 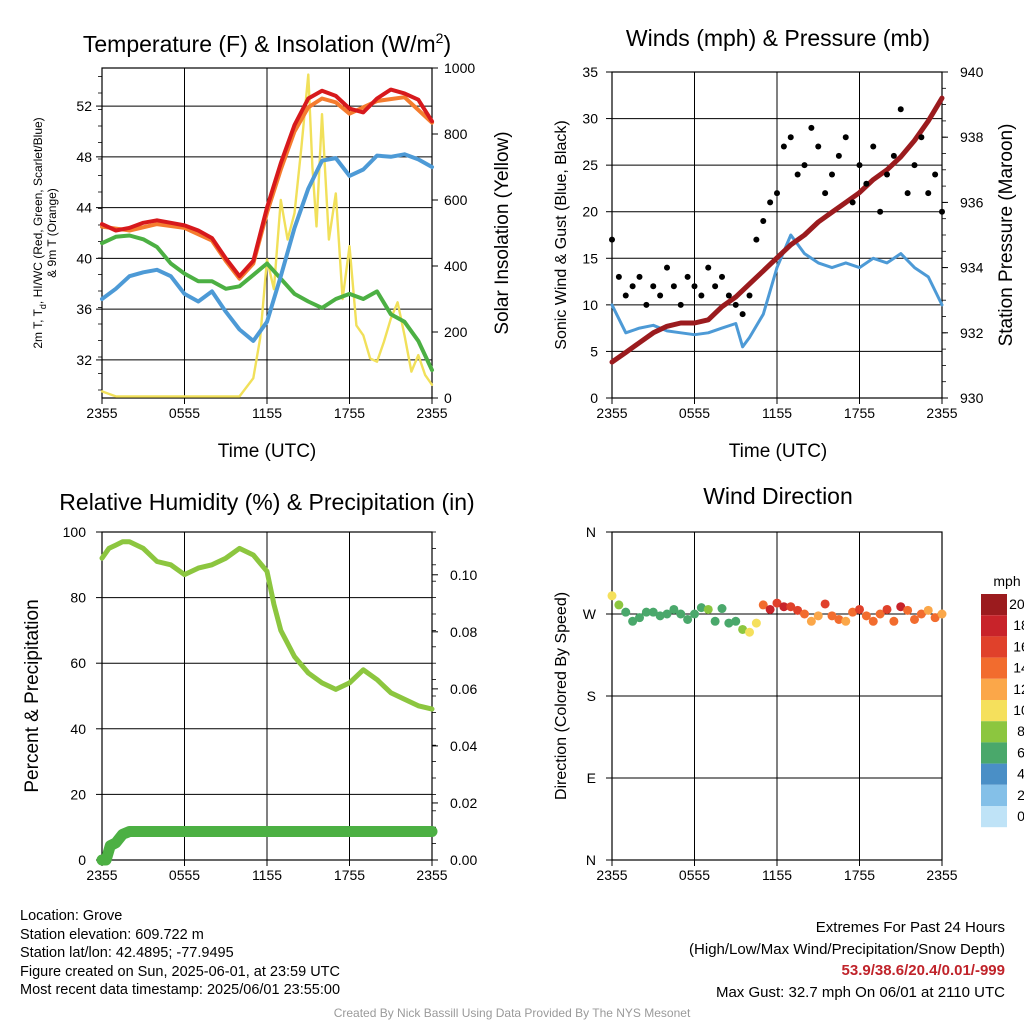 What do you see at coordinates (590, 72) in the screenshot?
I see `y-tick-label: 35` at bounding box center [590, 72].